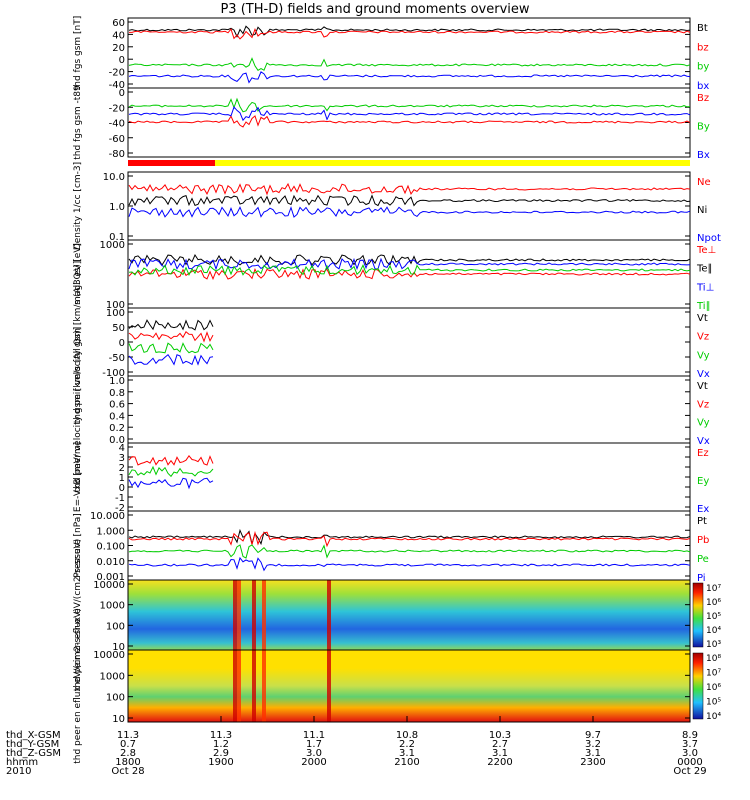  Describe the element at coordinates (117, 428) in the screenshot. I see `y-tick-label: 0.2` at that location.